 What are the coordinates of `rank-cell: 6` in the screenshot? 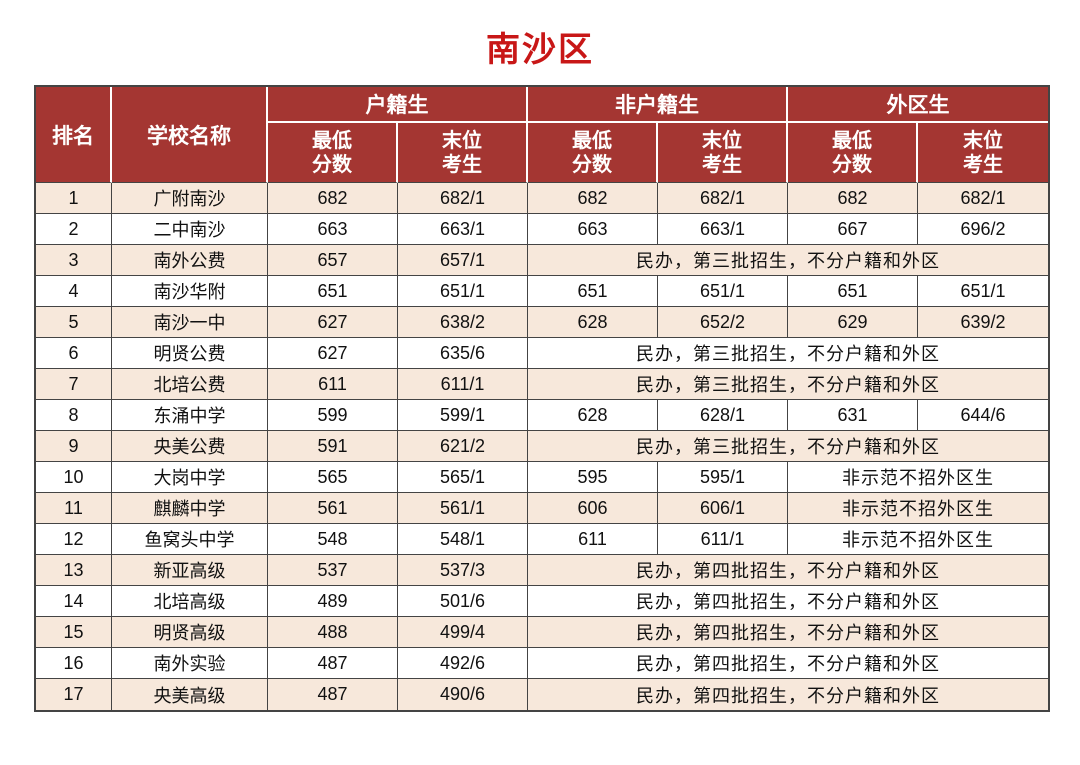 It's located at (74, 353).